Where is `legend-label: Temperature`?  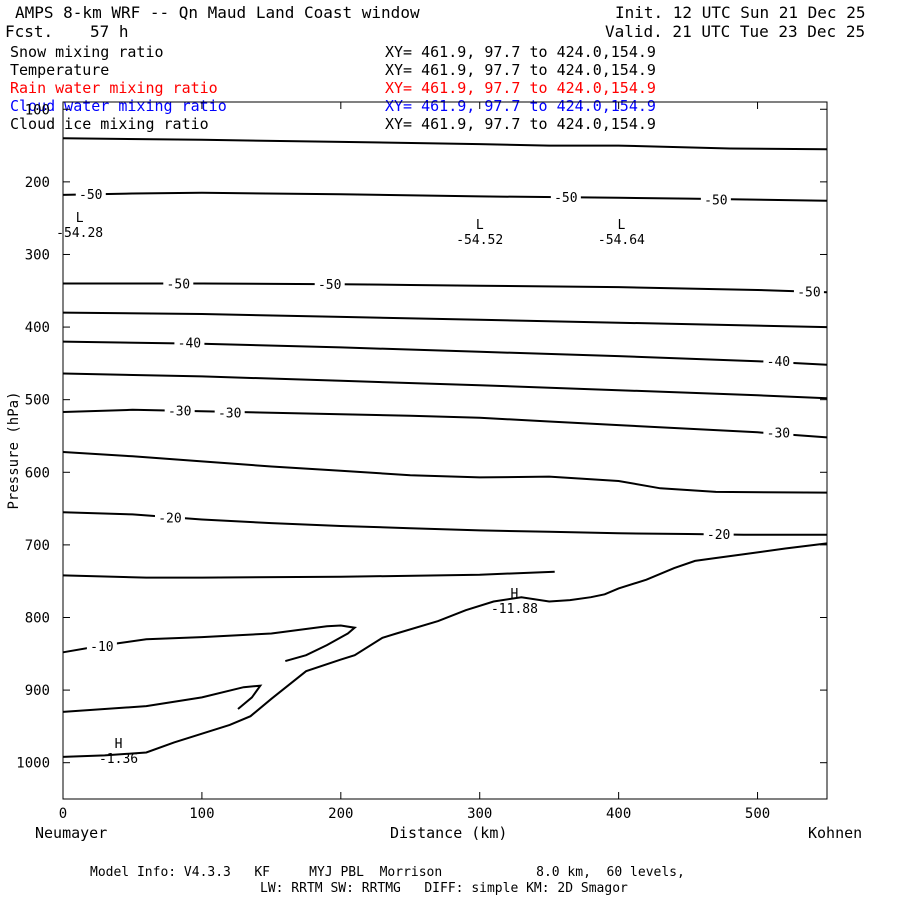
legend-label: Temperature is located at coordinates (60, 70).